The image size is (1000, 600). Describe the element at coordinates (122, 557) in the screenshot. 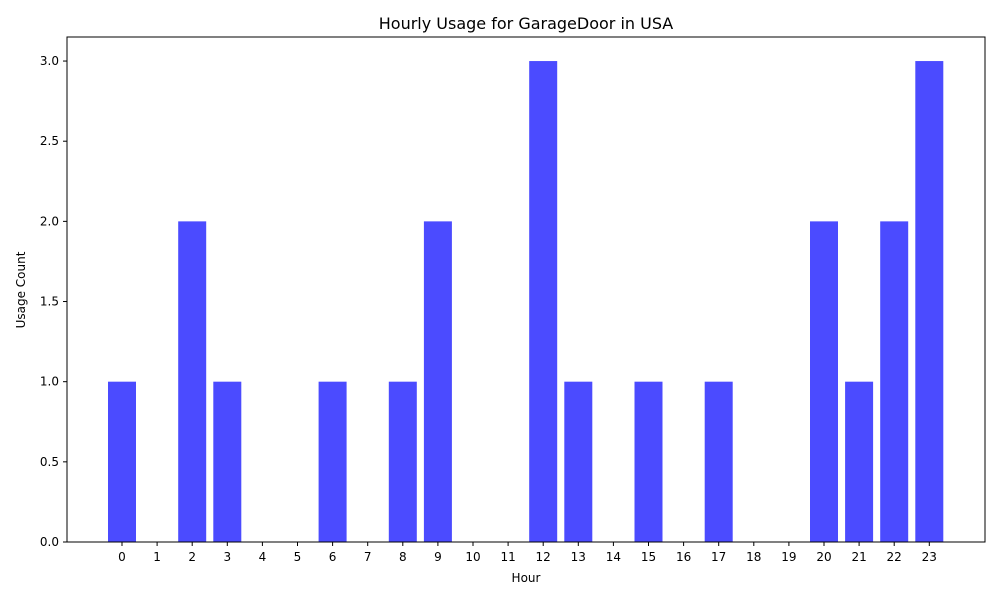

I see `x-tick-label: 0` at that location.